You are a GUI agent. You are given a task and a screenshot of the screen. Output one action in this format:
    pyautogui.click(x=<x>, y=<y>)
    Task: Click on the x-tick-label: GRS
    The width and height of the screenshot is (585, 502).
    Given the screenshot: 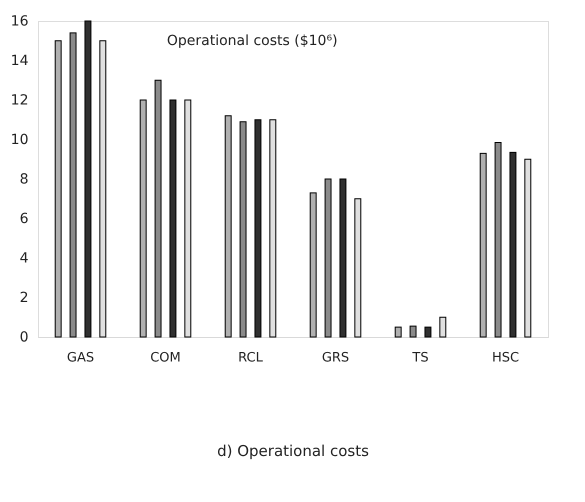 What is the action you would take?
    pyautogui.click(x=336, y=358)
    